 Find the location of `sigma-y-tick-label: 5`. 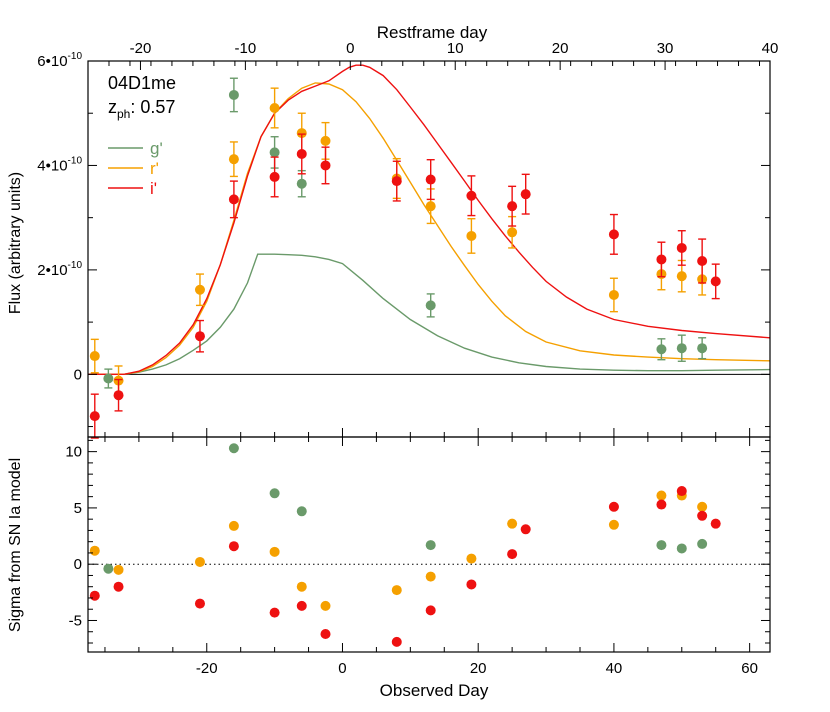

sigma-y-tick-label: 5 is located at coordinates (78, 508).